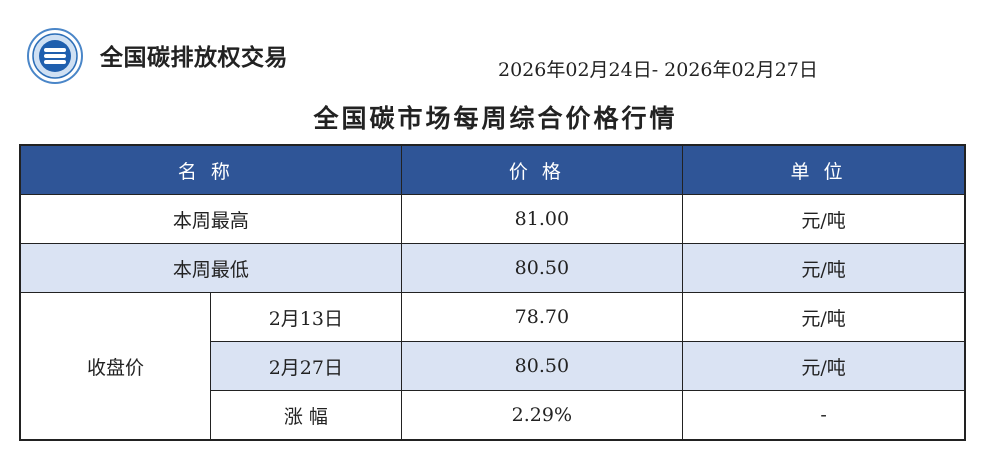 This screenshot has width=981, height=463. What do you see at coordinates (115, 366) in the screenshot?
I see `closing-label: 收盘价` at bounding box center [115, 366].